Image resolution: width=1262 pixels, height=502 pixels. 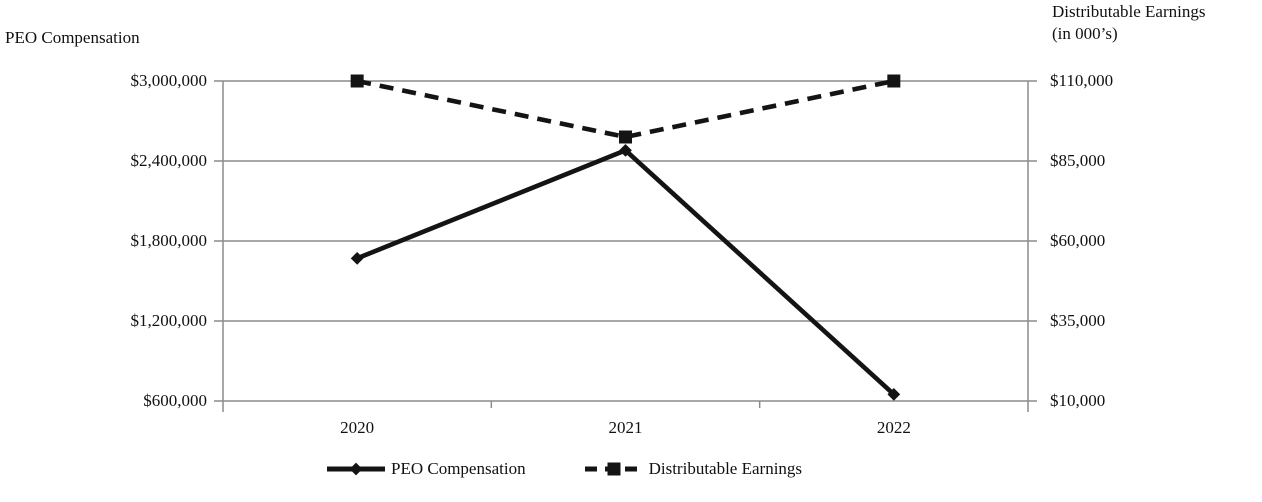 What do you see at coordinates (1082, 80) in the screenshot?
I see `right-axis-tick-label: $110,000` at bounding box center [1082, 80].